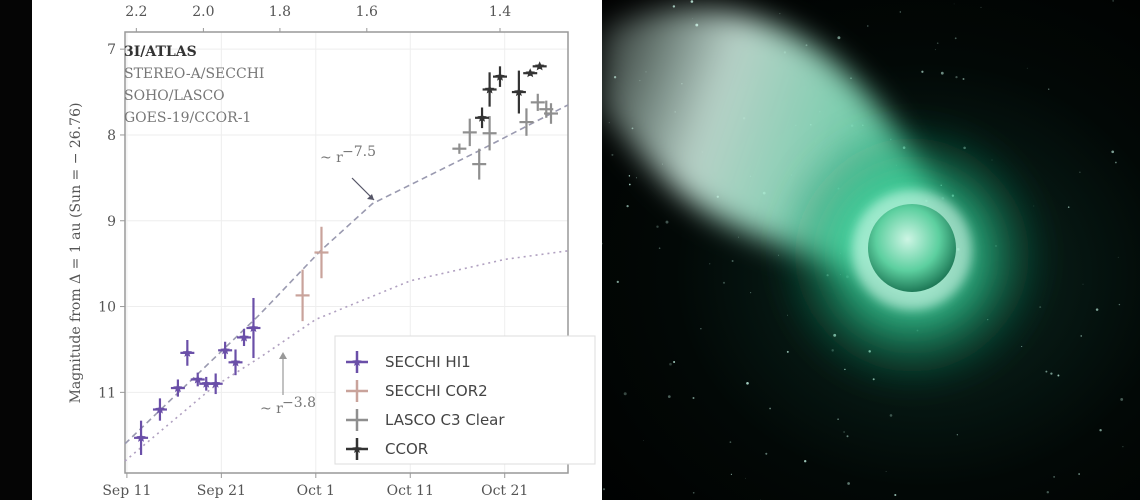  Describe the element at coordinates (16, 250) in the screenshot. I see `background-strip` at that location.